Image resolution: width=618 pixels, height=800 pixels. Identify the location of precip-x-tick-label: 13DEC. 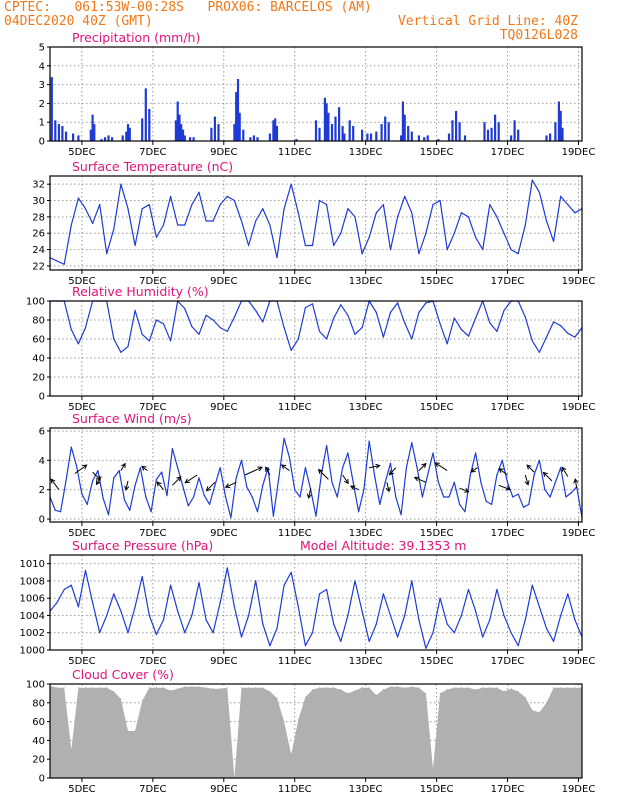
(366, 152).